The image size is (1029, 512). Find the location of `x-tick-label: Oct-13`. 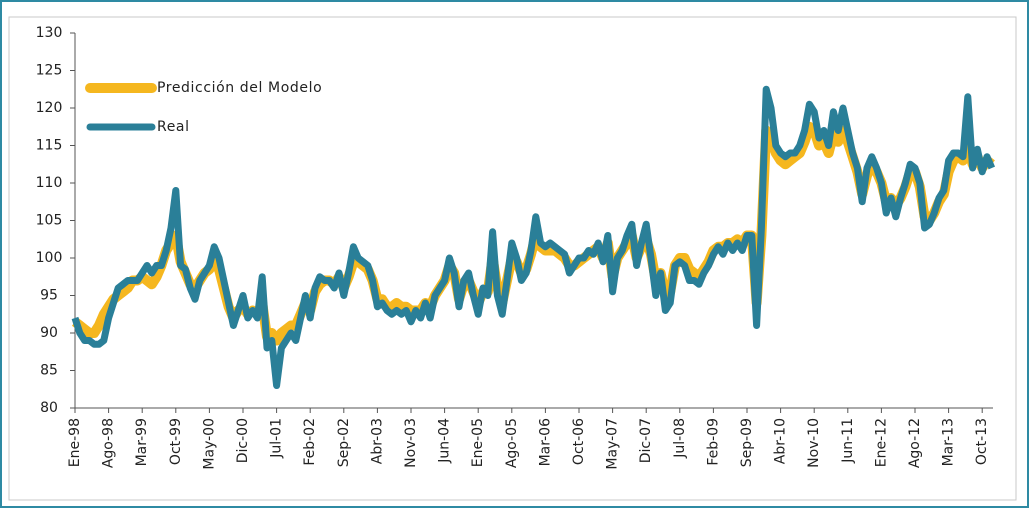

x-tick-label: Oct-13 is located at coordinates (982, 441).